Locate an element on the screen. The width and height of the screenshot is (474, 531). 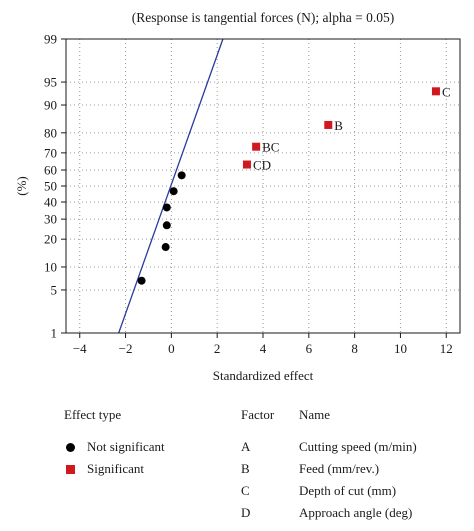
name-header: Name is located at coordinates (315, 414).